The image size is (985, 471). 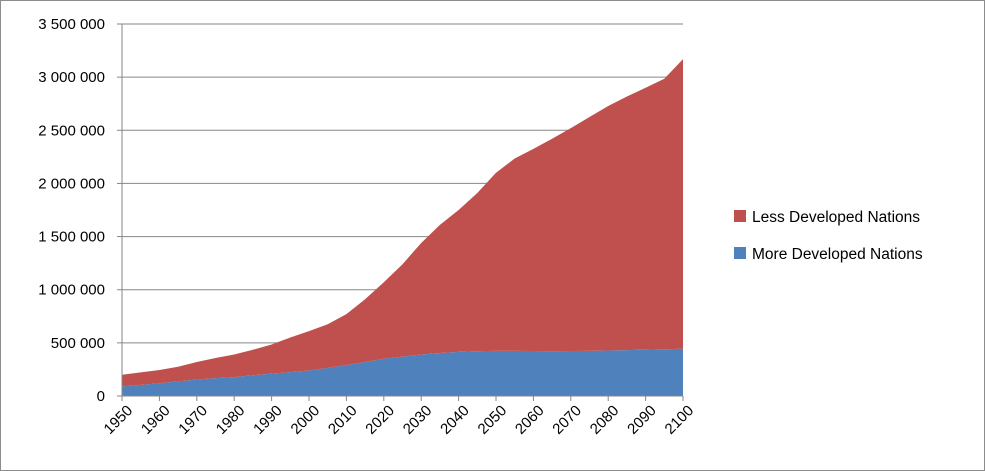 What do you see at coordinates (71, 183) in the screenshot?
I see `y-tick-label: 2 000 000` at bounding box center [71, 183].